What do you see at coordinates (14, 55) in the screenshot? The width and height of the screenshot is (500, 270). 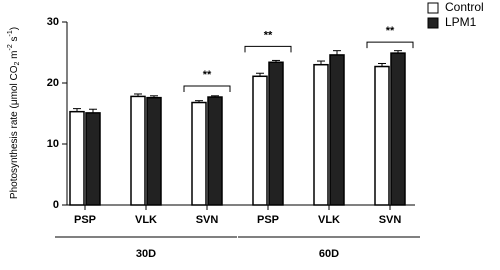 I see `y-axis-label-part: m` at bounding box center [14, 55].